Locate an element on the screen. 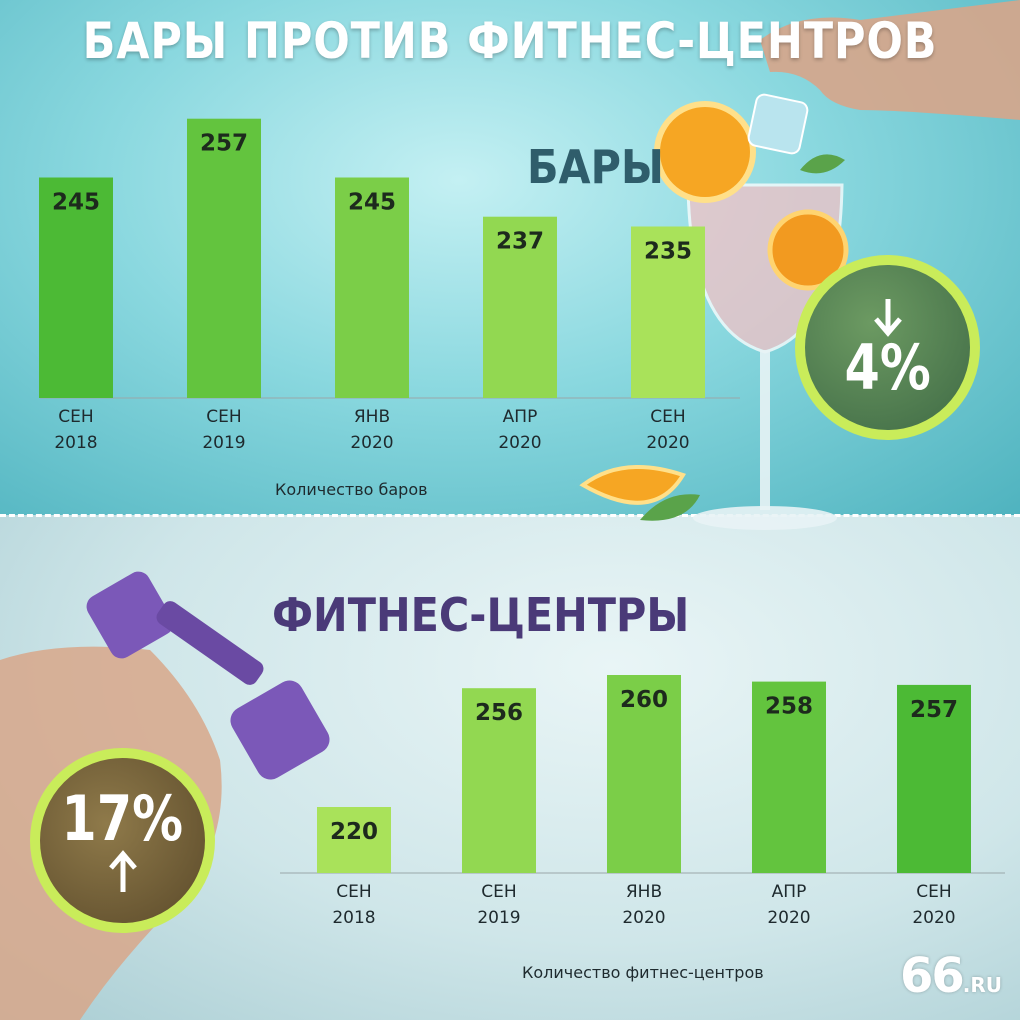  bars-tick-label: 2018 is located at coordinates (75, 443).